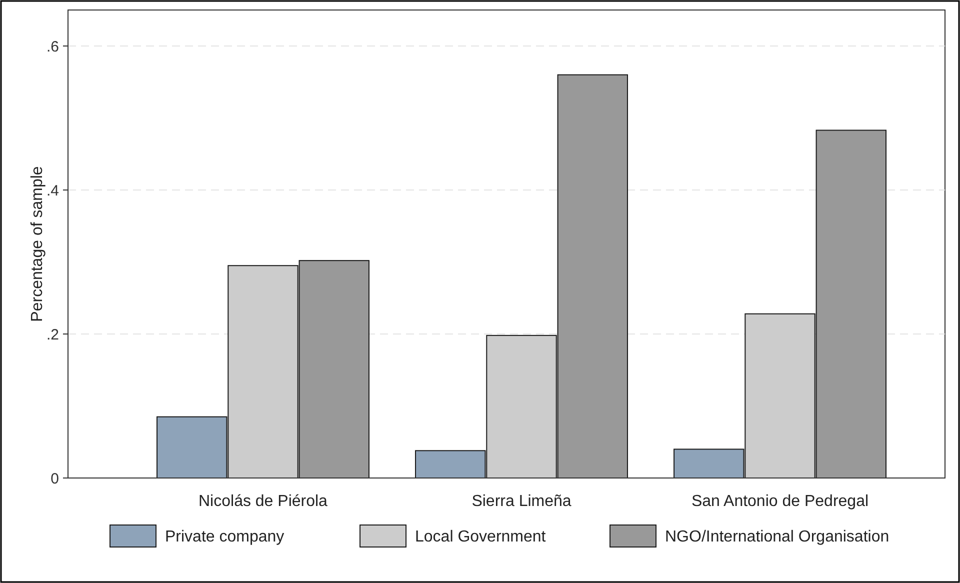  I want to click on x-tick-label: San Antonio de Pedregal, so click(780, 501).